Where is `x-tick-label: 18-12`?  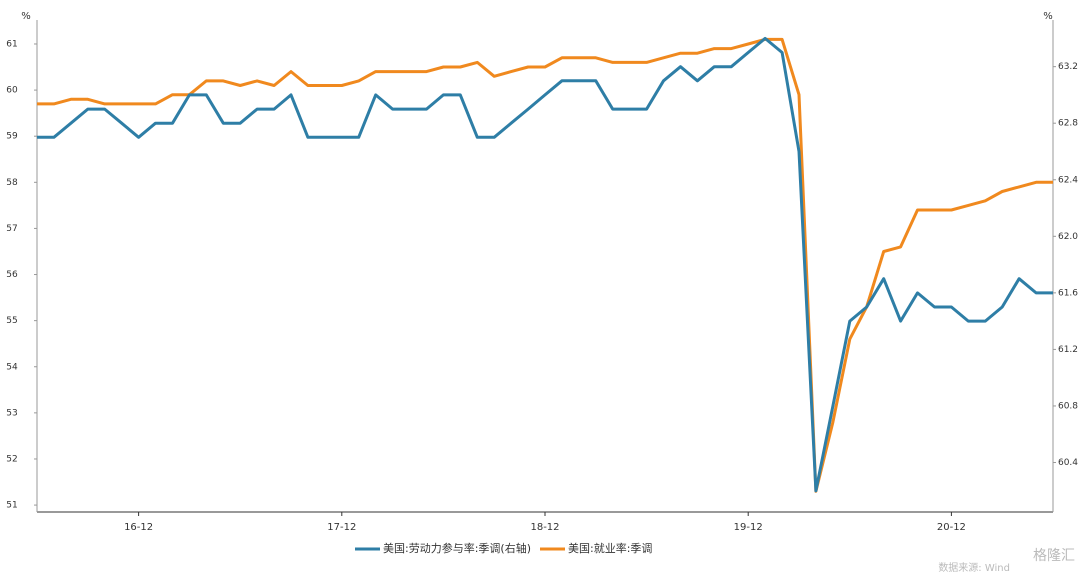 x-tick-label: 18-12 is located at coordinates (544, 527).